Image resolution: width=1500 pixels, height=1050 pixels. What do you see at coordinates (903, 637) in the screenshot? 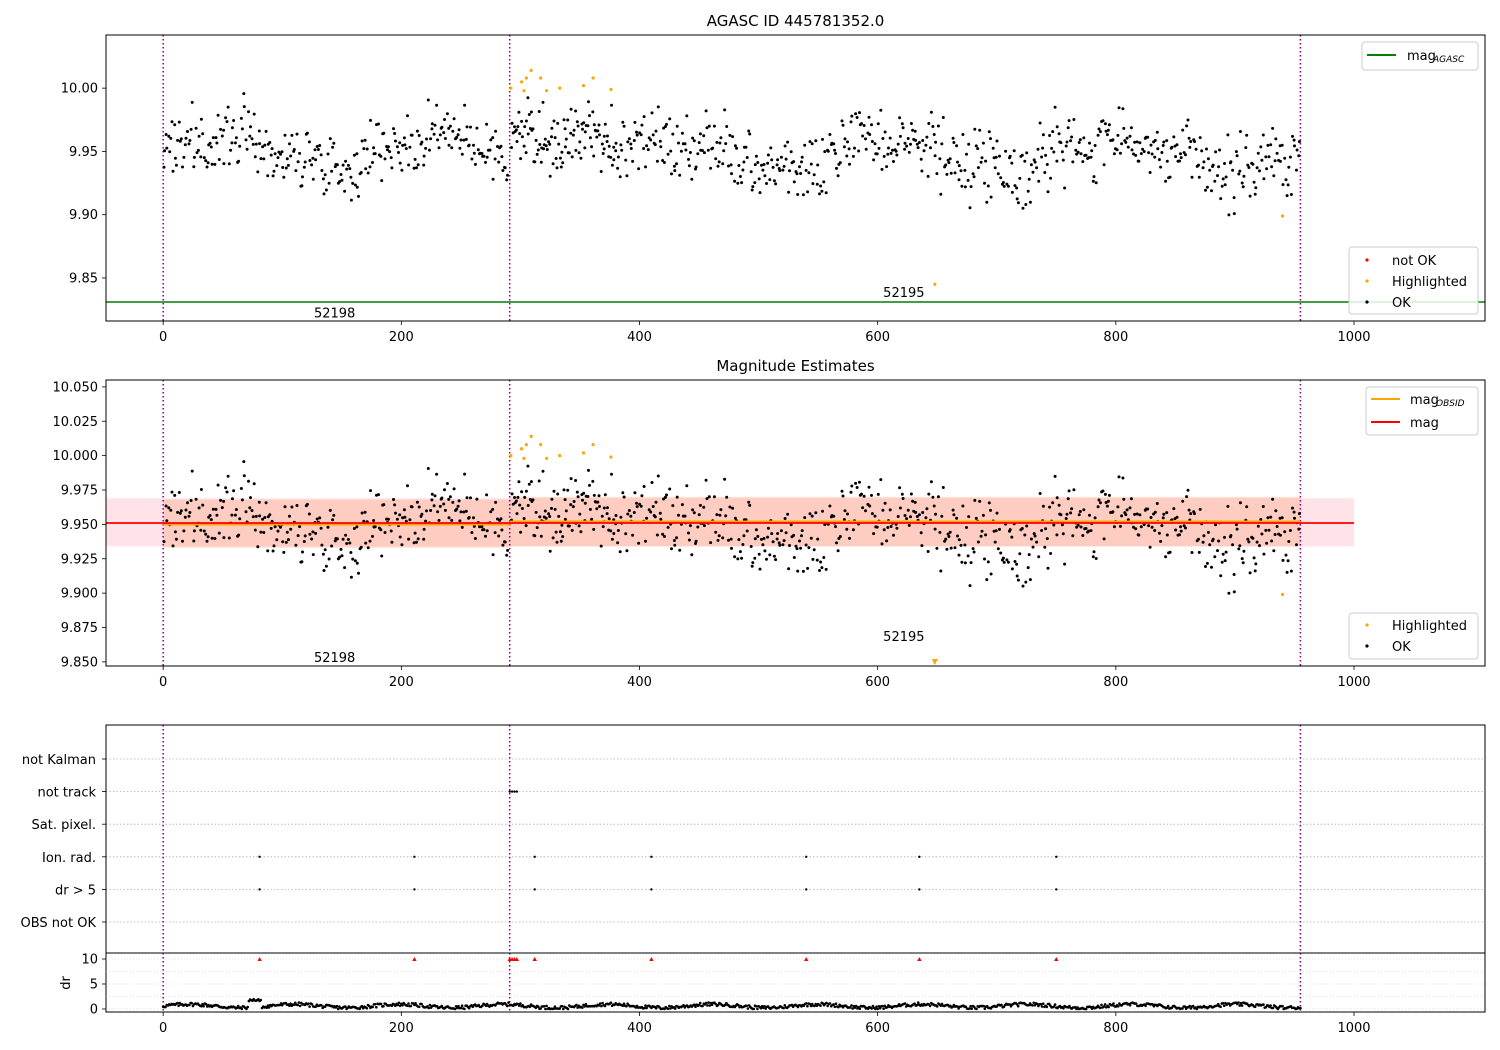
I see `obsid-label: 52195` at bounding box center [903, 637].